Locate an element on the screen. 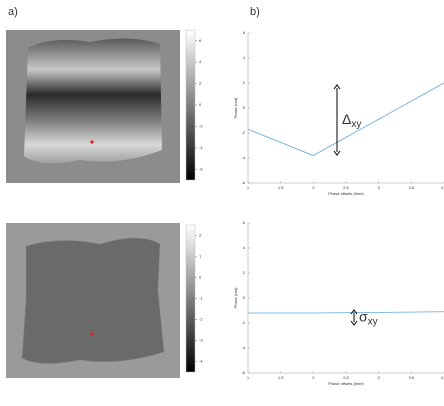  colorbar-tick-label: -1 is located at coordinates (201, 298).